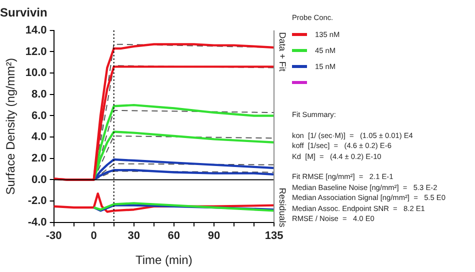  I want to click on y-tick-label: -4.0, so click(37, 222).